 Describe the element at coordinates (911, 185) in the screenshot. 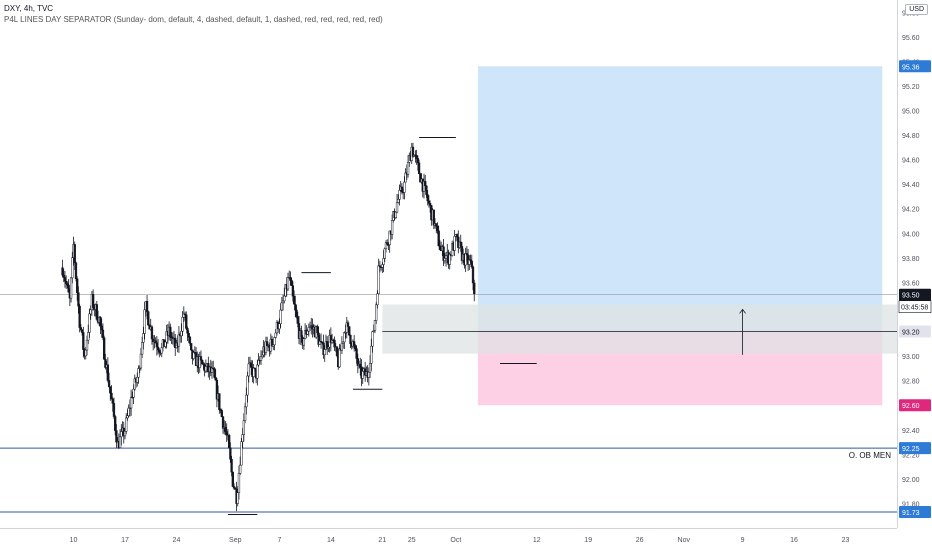

I see `y-tick-label: 94.40` at that location.